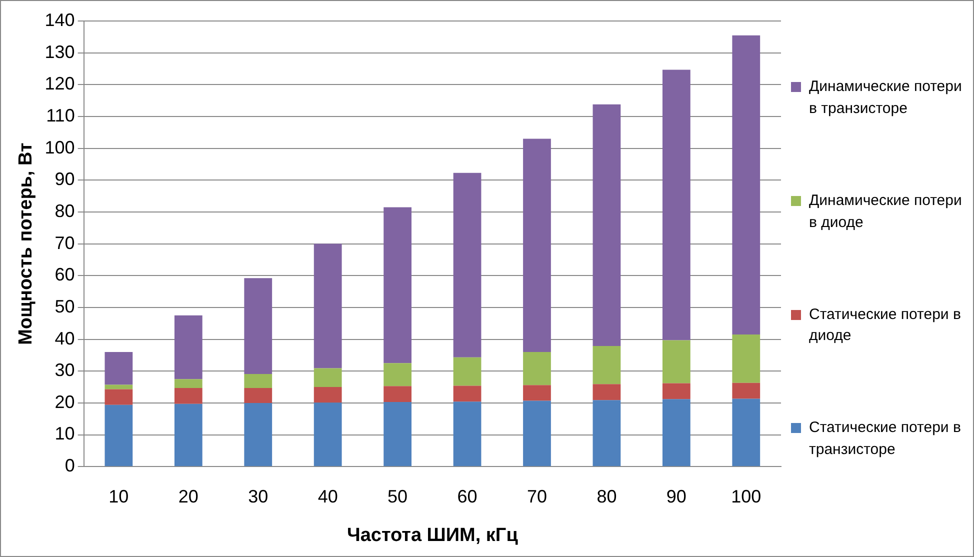 Image resolution: width=974 pixels, height=557 pixels. Describe the element at coordinates (885, 439) in the screenshot. I see `legend-label: Статические потери в транзисторе` at that location.